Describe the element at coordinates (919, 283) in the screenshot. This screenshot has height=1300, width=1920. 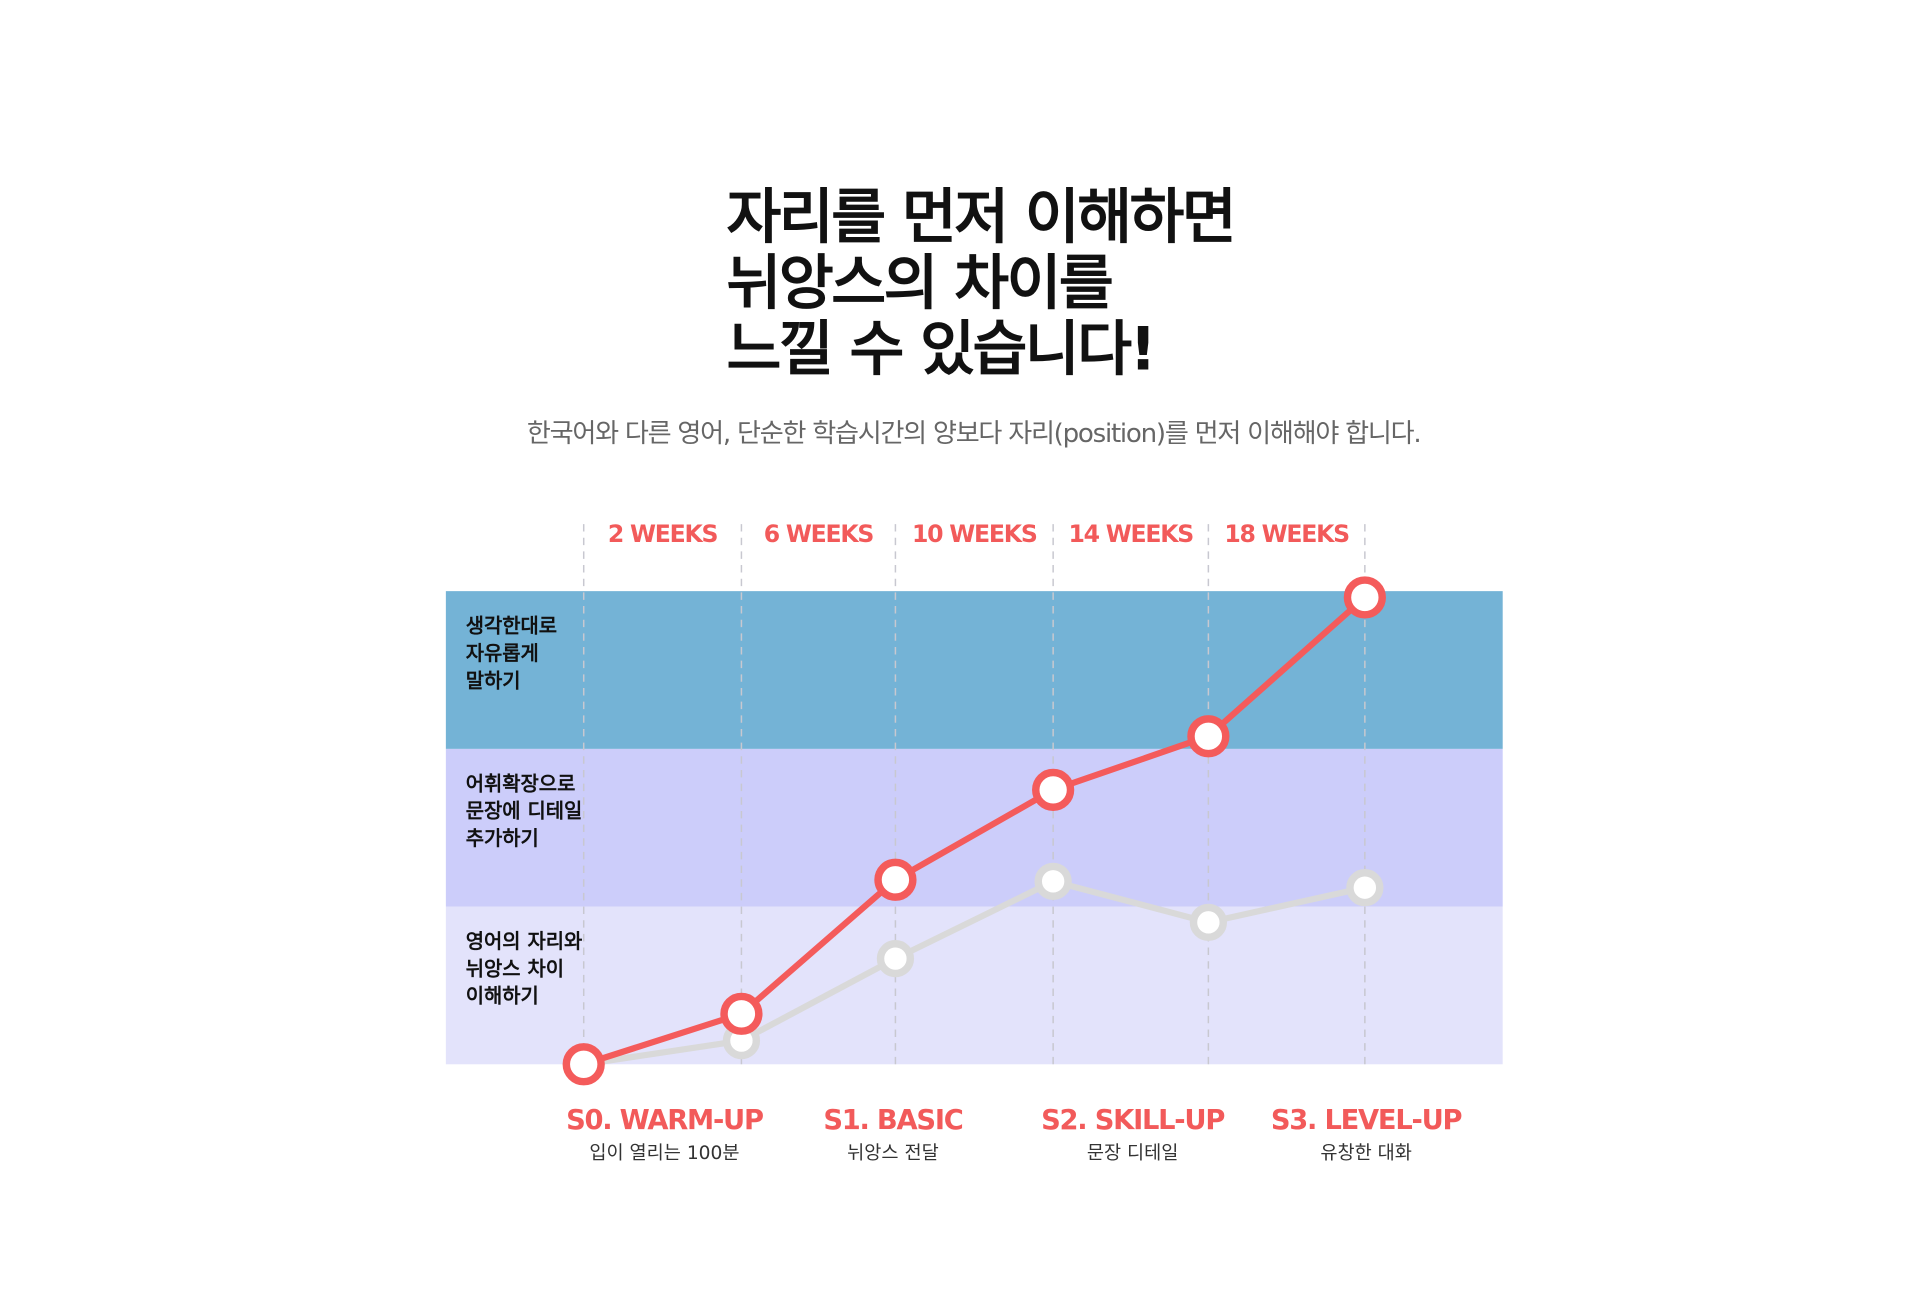
I see `title-line: 뉘앙스의 차이를` at that location.